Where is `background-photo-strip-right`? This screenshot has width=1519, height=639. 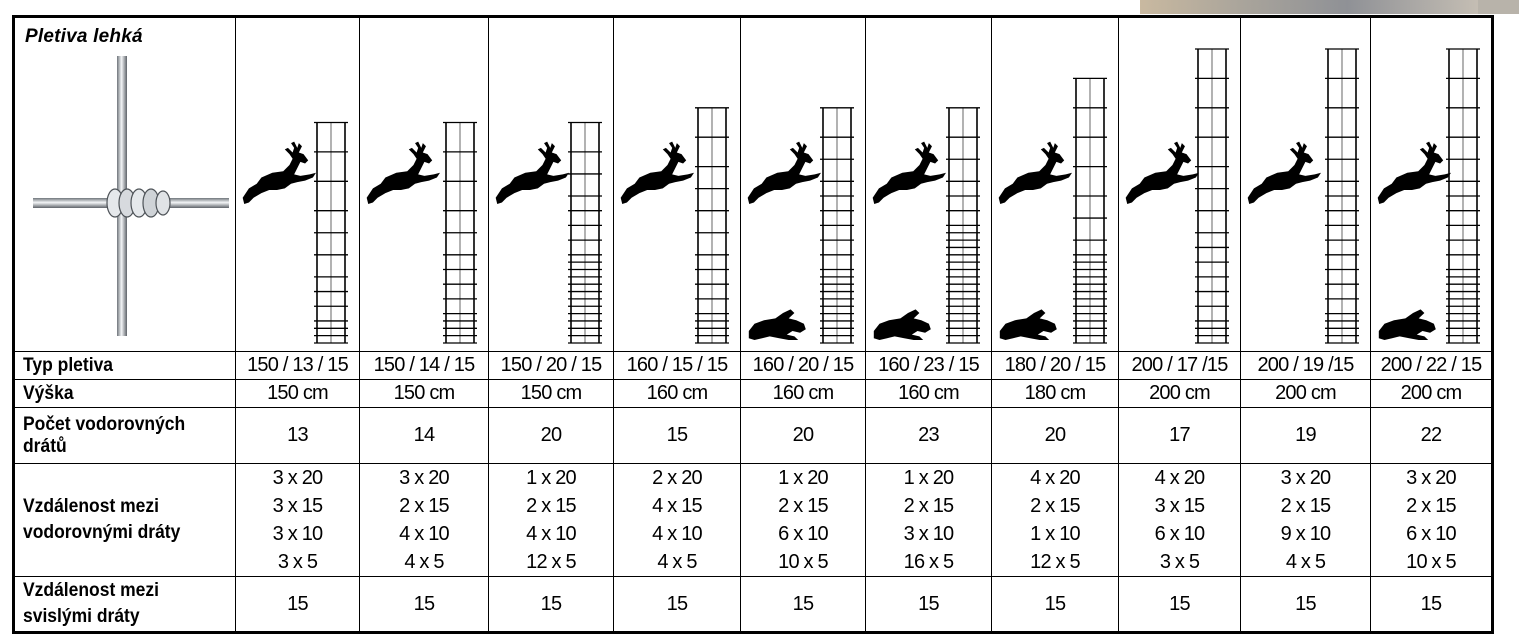
background-photo-strip-right is located at coordinates (1498, 7).